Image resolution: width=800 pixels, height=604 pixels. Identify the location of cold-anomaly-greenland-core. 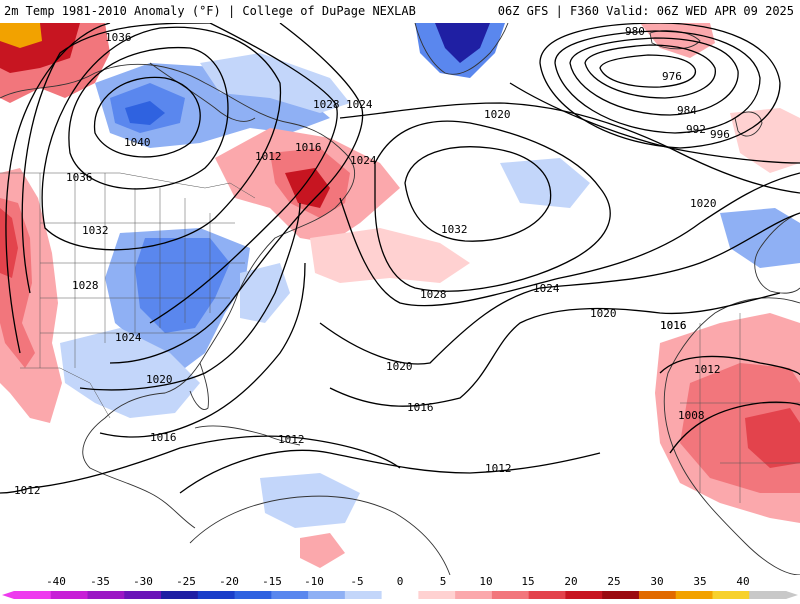
(462, 43).